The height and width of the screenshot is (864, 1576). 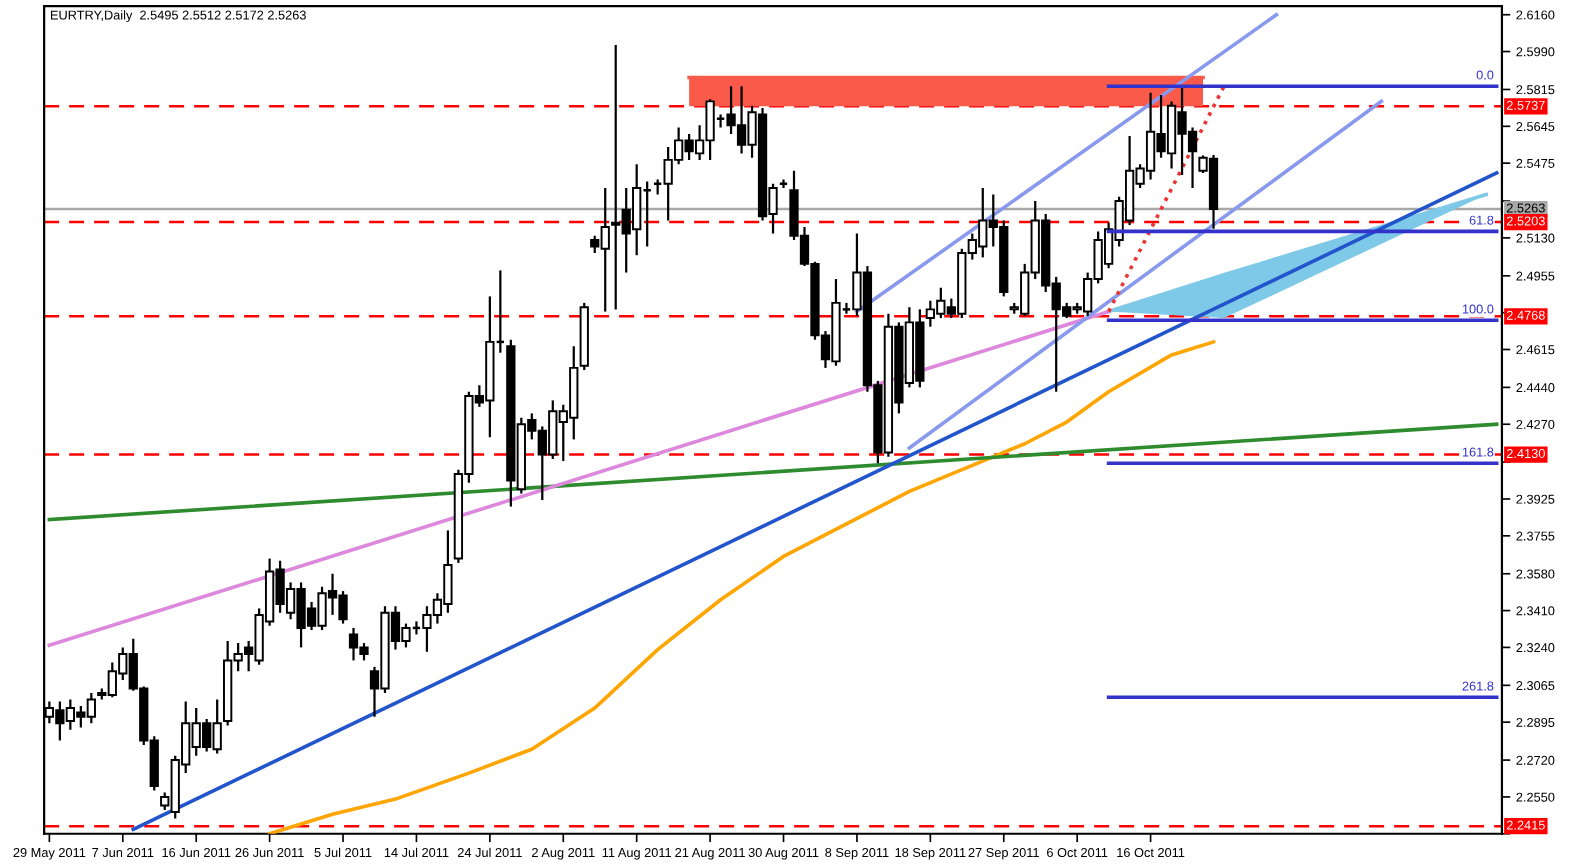 What do you see at coordinates (783, 184) in the screenshot?
I see `candlestick` at bounding box center [783, 184].